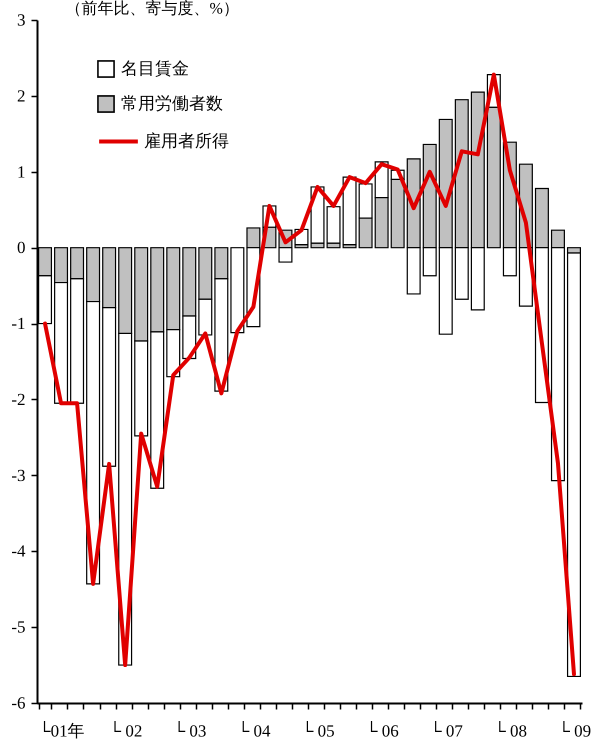 The height and width of the screenshot is (747, 609). What do you see at coordinates (382, 730) in the screenshot?
I see `x-tick-label: └ 06` at bounding box center [382, 730].